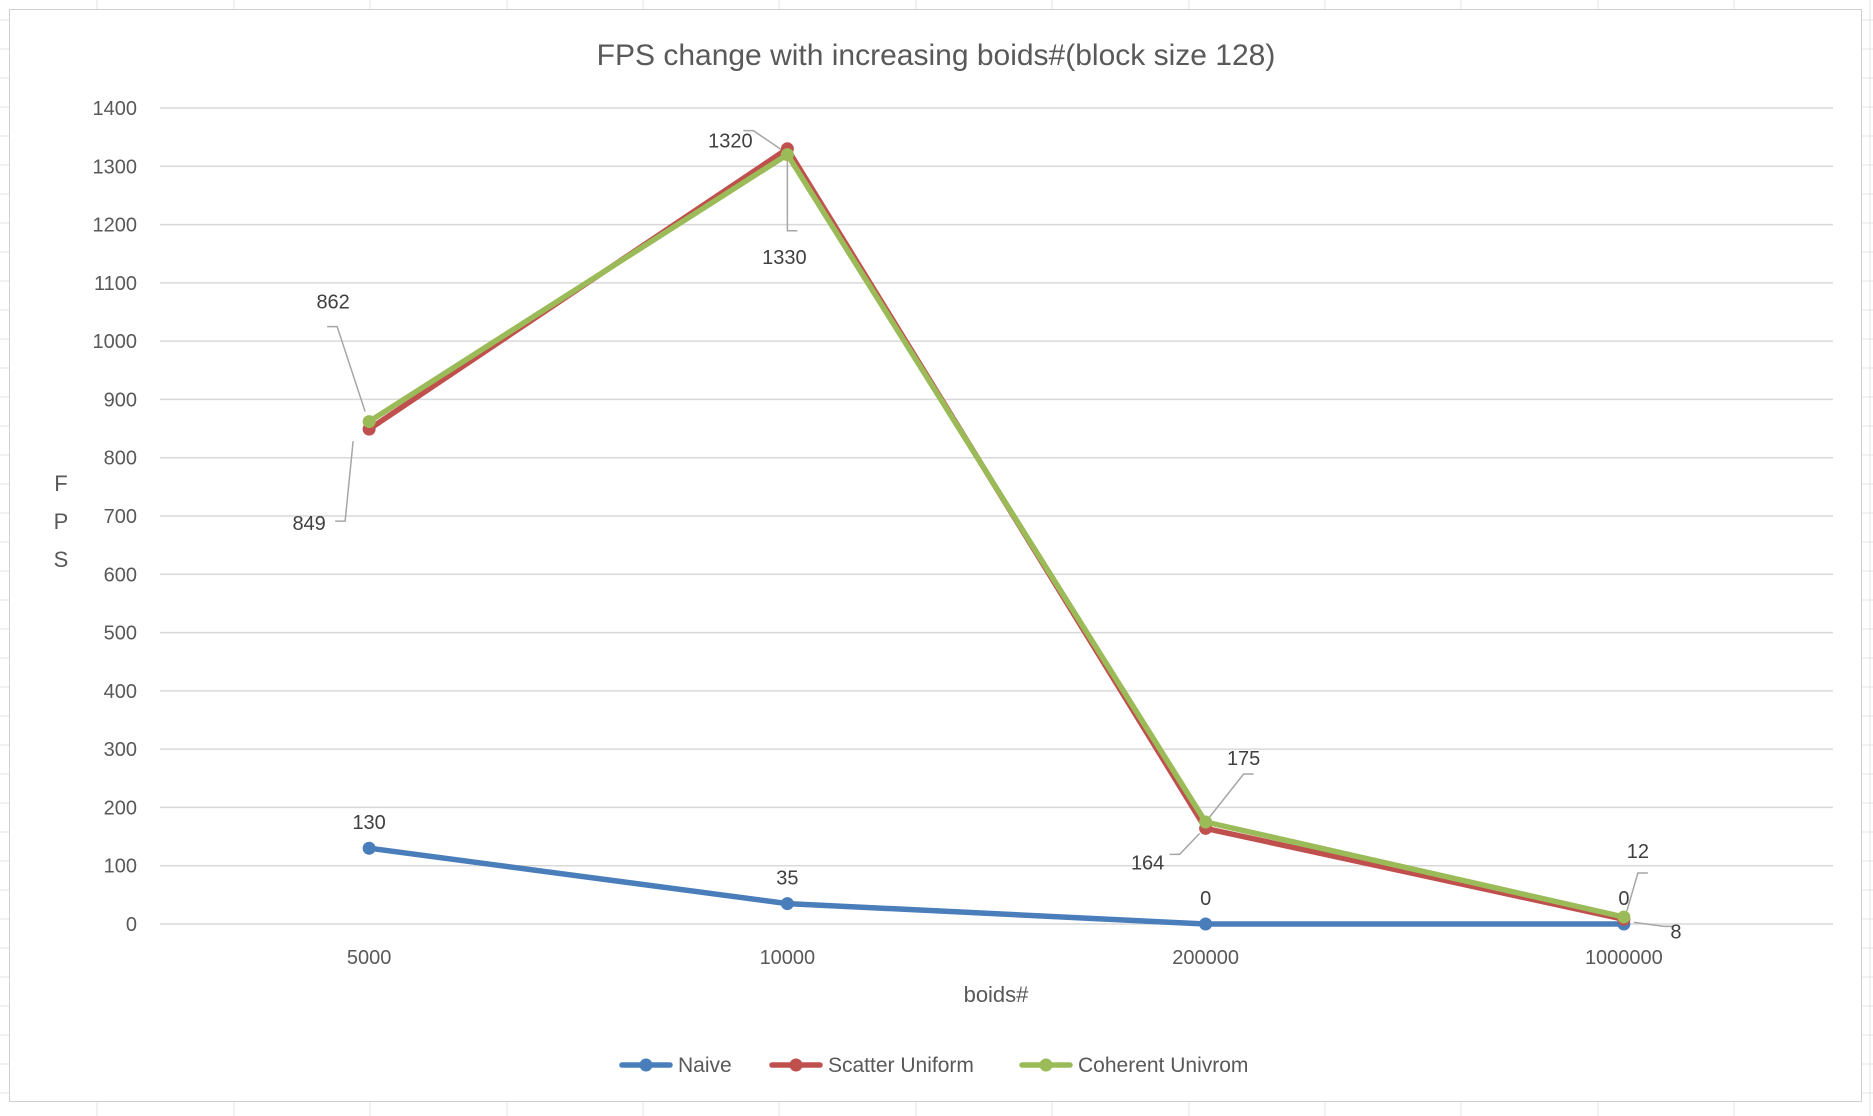 The height and width of the screenshot is (1116, 1873). Describe the element at coordinates (675, 1065) in the screenshot. I see `legend-item-naive: Naive` at that location.